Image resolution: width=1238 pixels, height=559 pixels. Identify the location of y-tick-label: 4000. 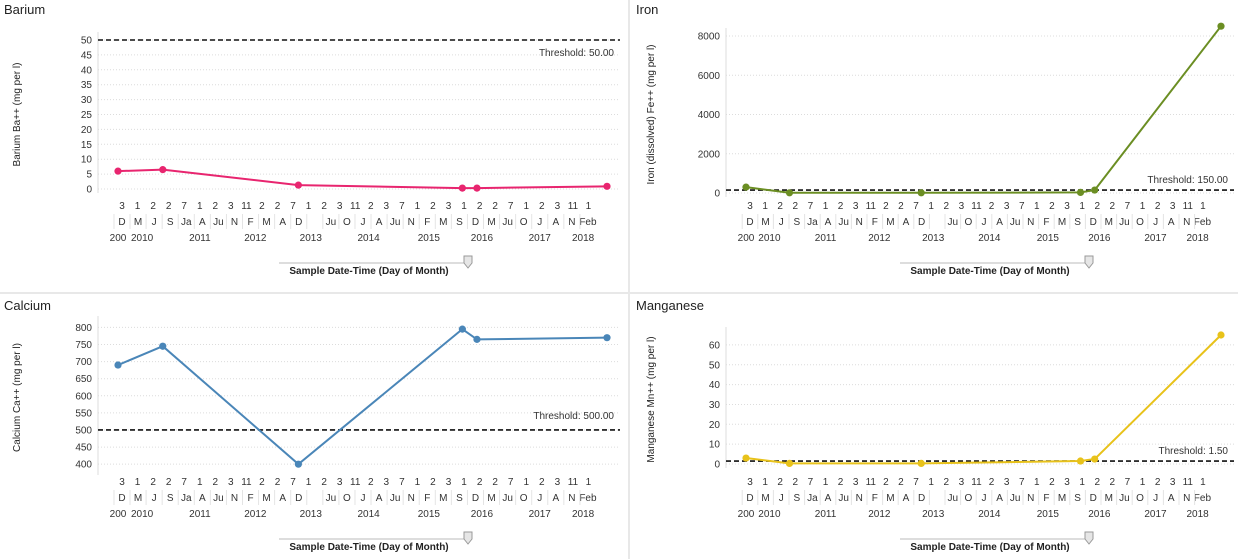
(709, 115).